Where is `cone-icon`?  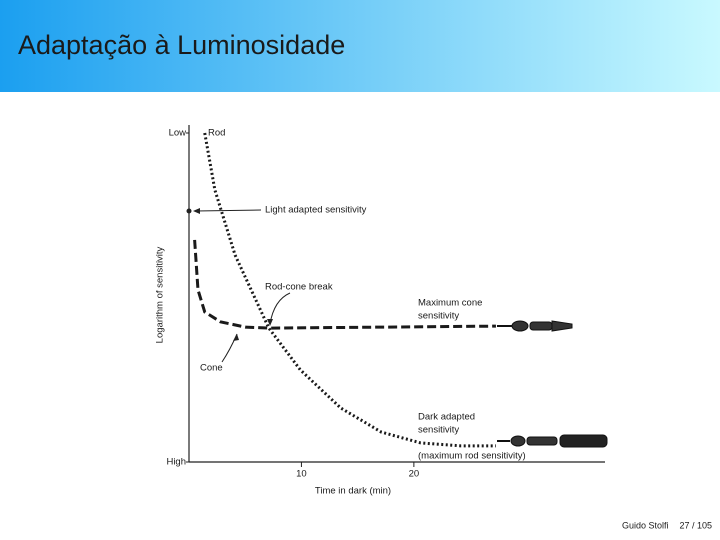
cone-icon is located at coordinates (535, 326).